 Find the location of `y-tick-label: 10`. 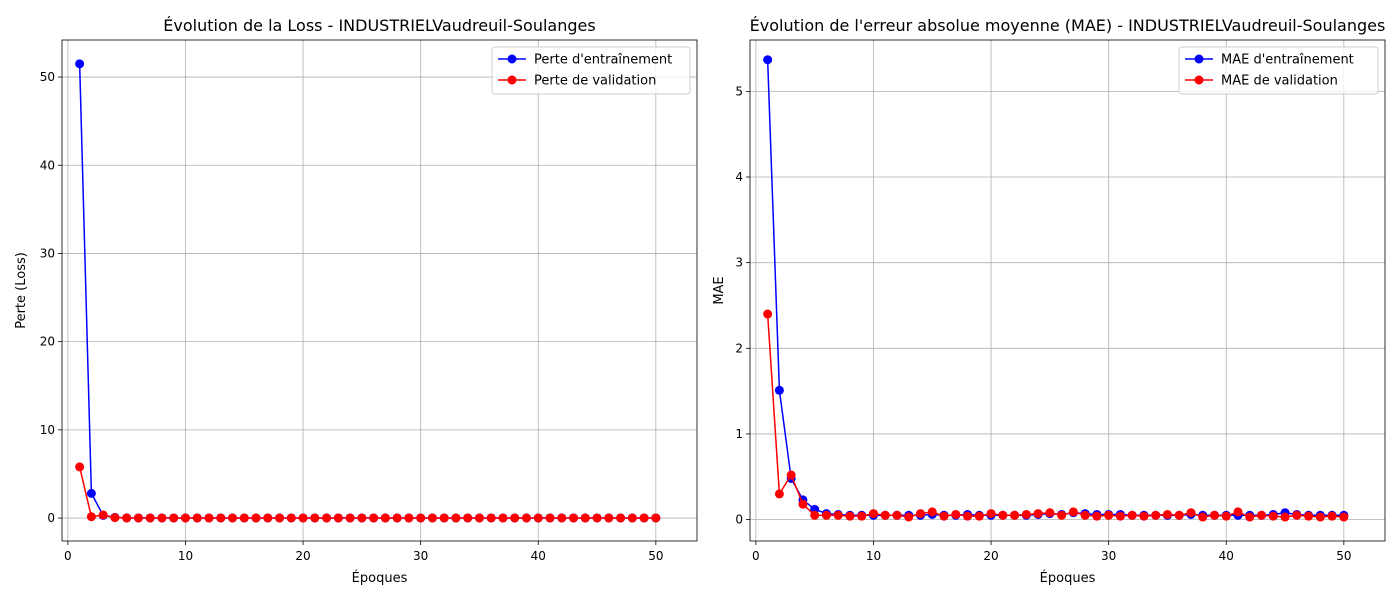

y-tick-label: 10 is located at coordinates (47, 430).